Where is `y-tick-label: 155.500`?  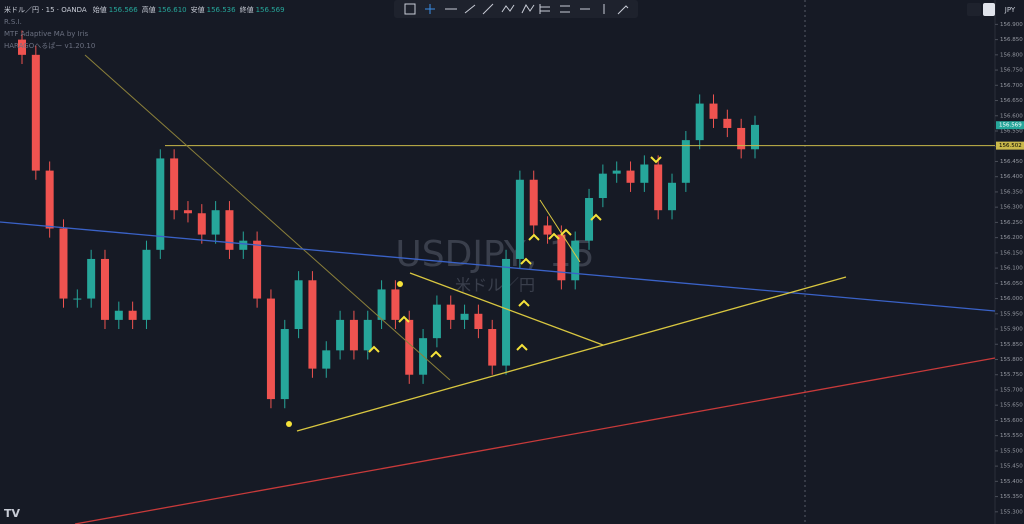 y-tick-label: 155.500 is located at coordinates (1011, 451).